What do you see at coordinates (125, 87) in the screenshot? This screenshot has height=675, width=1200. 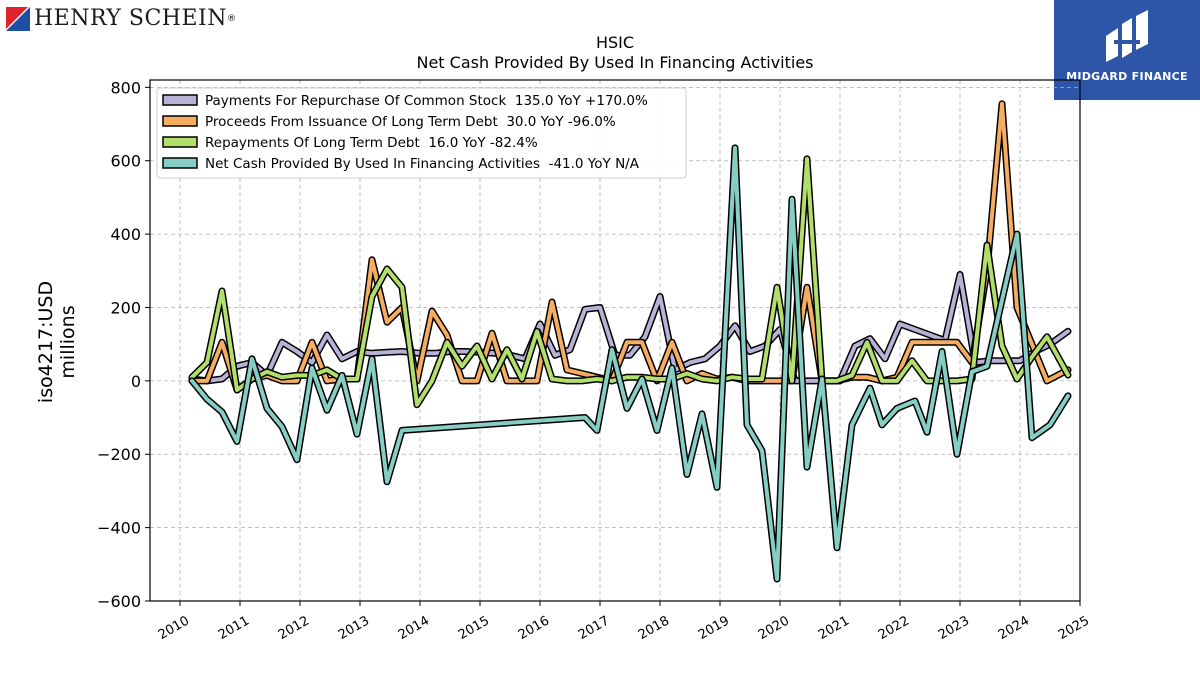 I see `y-tick-label: 800` at bounding box center [125, 87].